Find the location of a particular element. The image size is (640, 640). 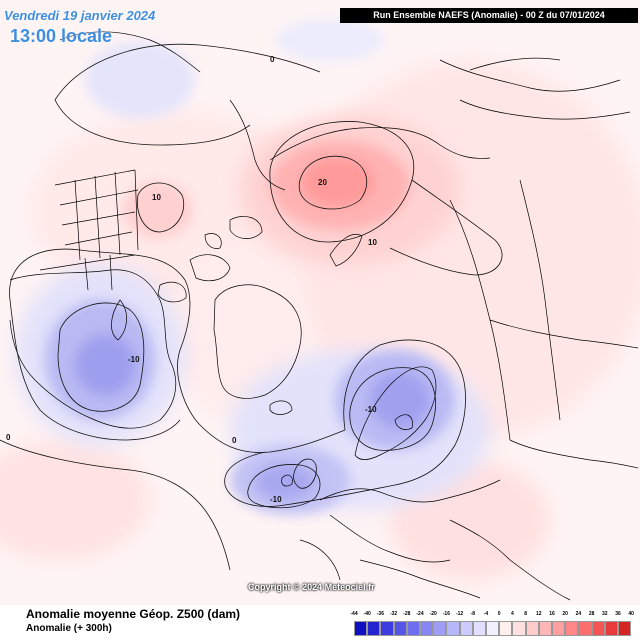

legend-tick-label: 8 is located at coordinates (525, 614).